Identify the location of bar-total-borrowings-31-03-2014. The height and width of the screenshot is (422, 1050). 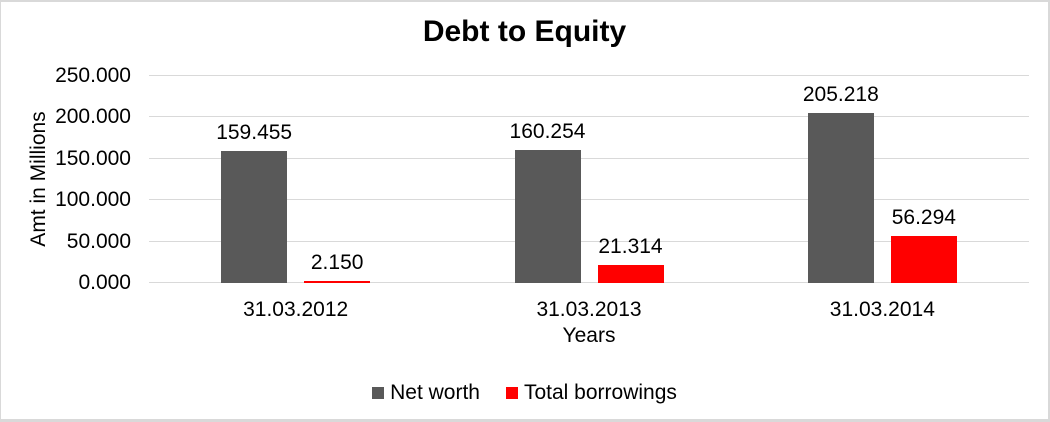
(923, 259).